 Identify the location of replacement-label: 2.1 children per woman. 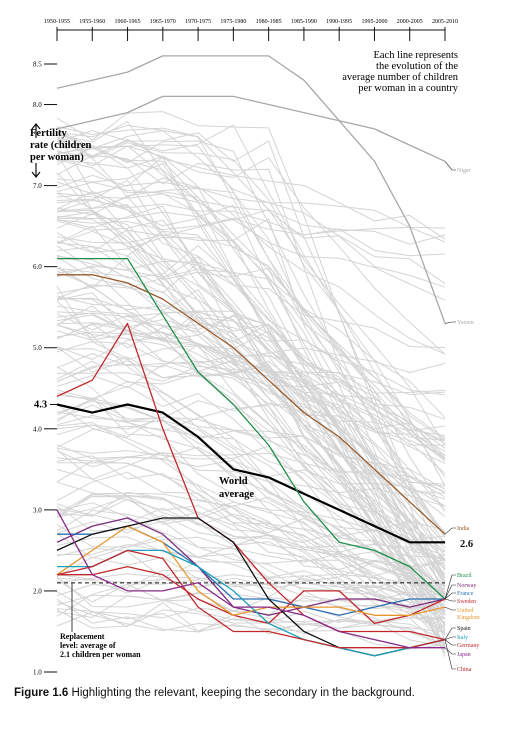
(100, 654).